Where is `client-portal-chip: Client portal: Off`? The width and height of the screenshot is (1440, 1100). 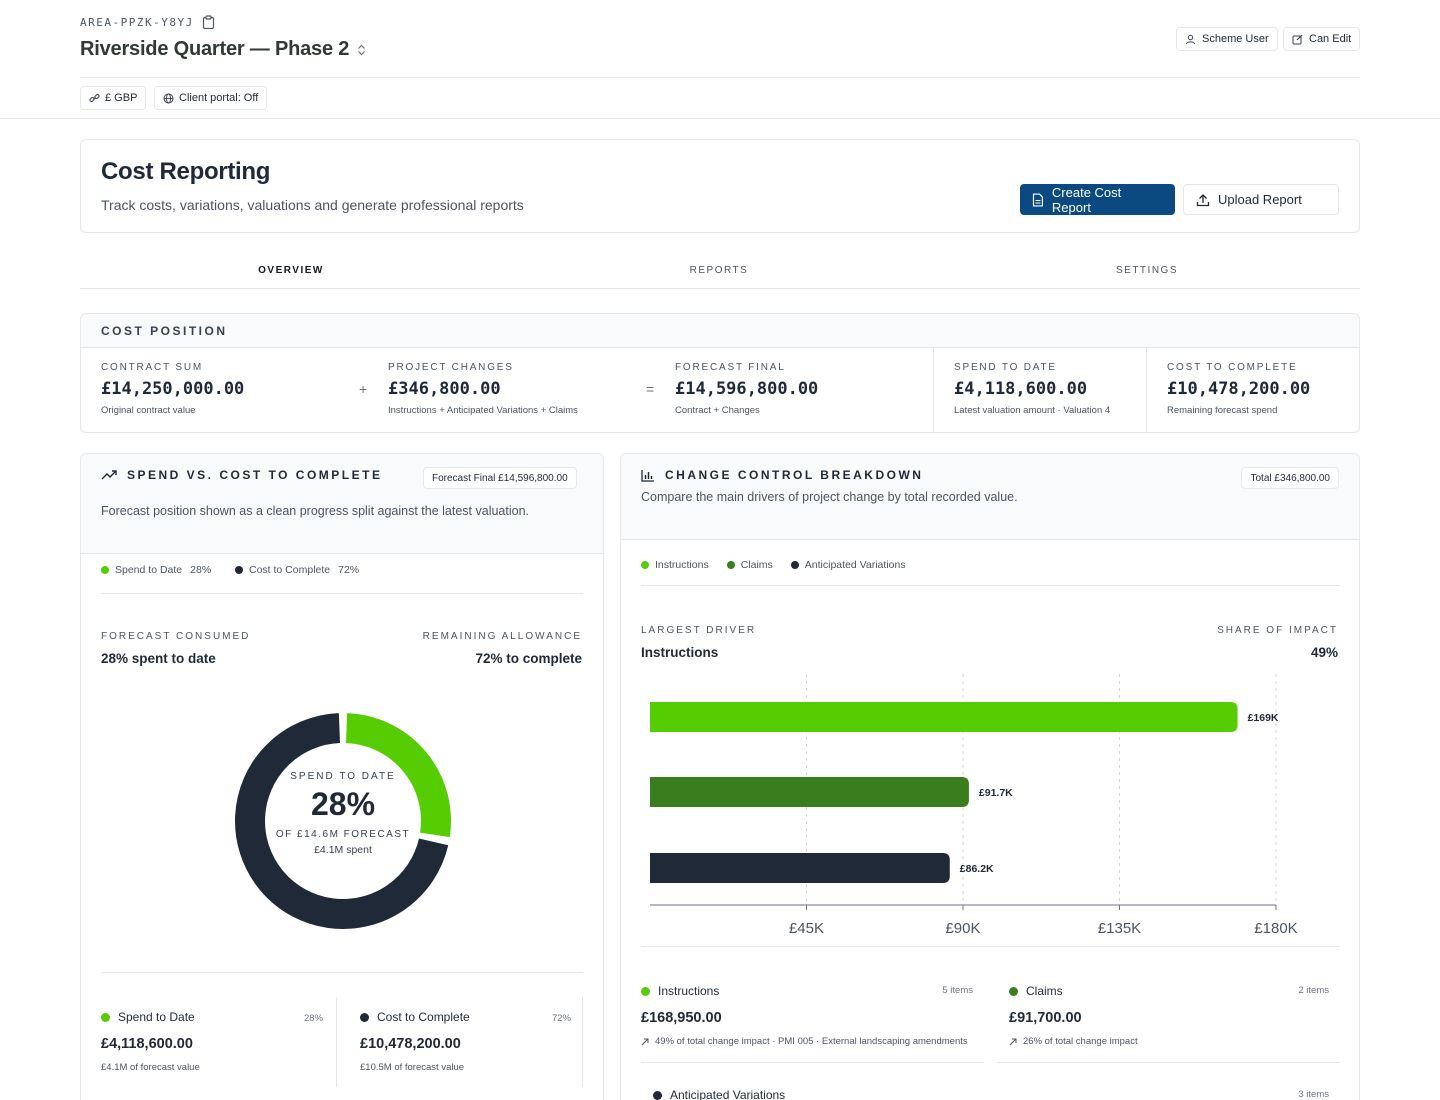 client-portal-chip: Client portal: Off is located at coordinates (211, 98).